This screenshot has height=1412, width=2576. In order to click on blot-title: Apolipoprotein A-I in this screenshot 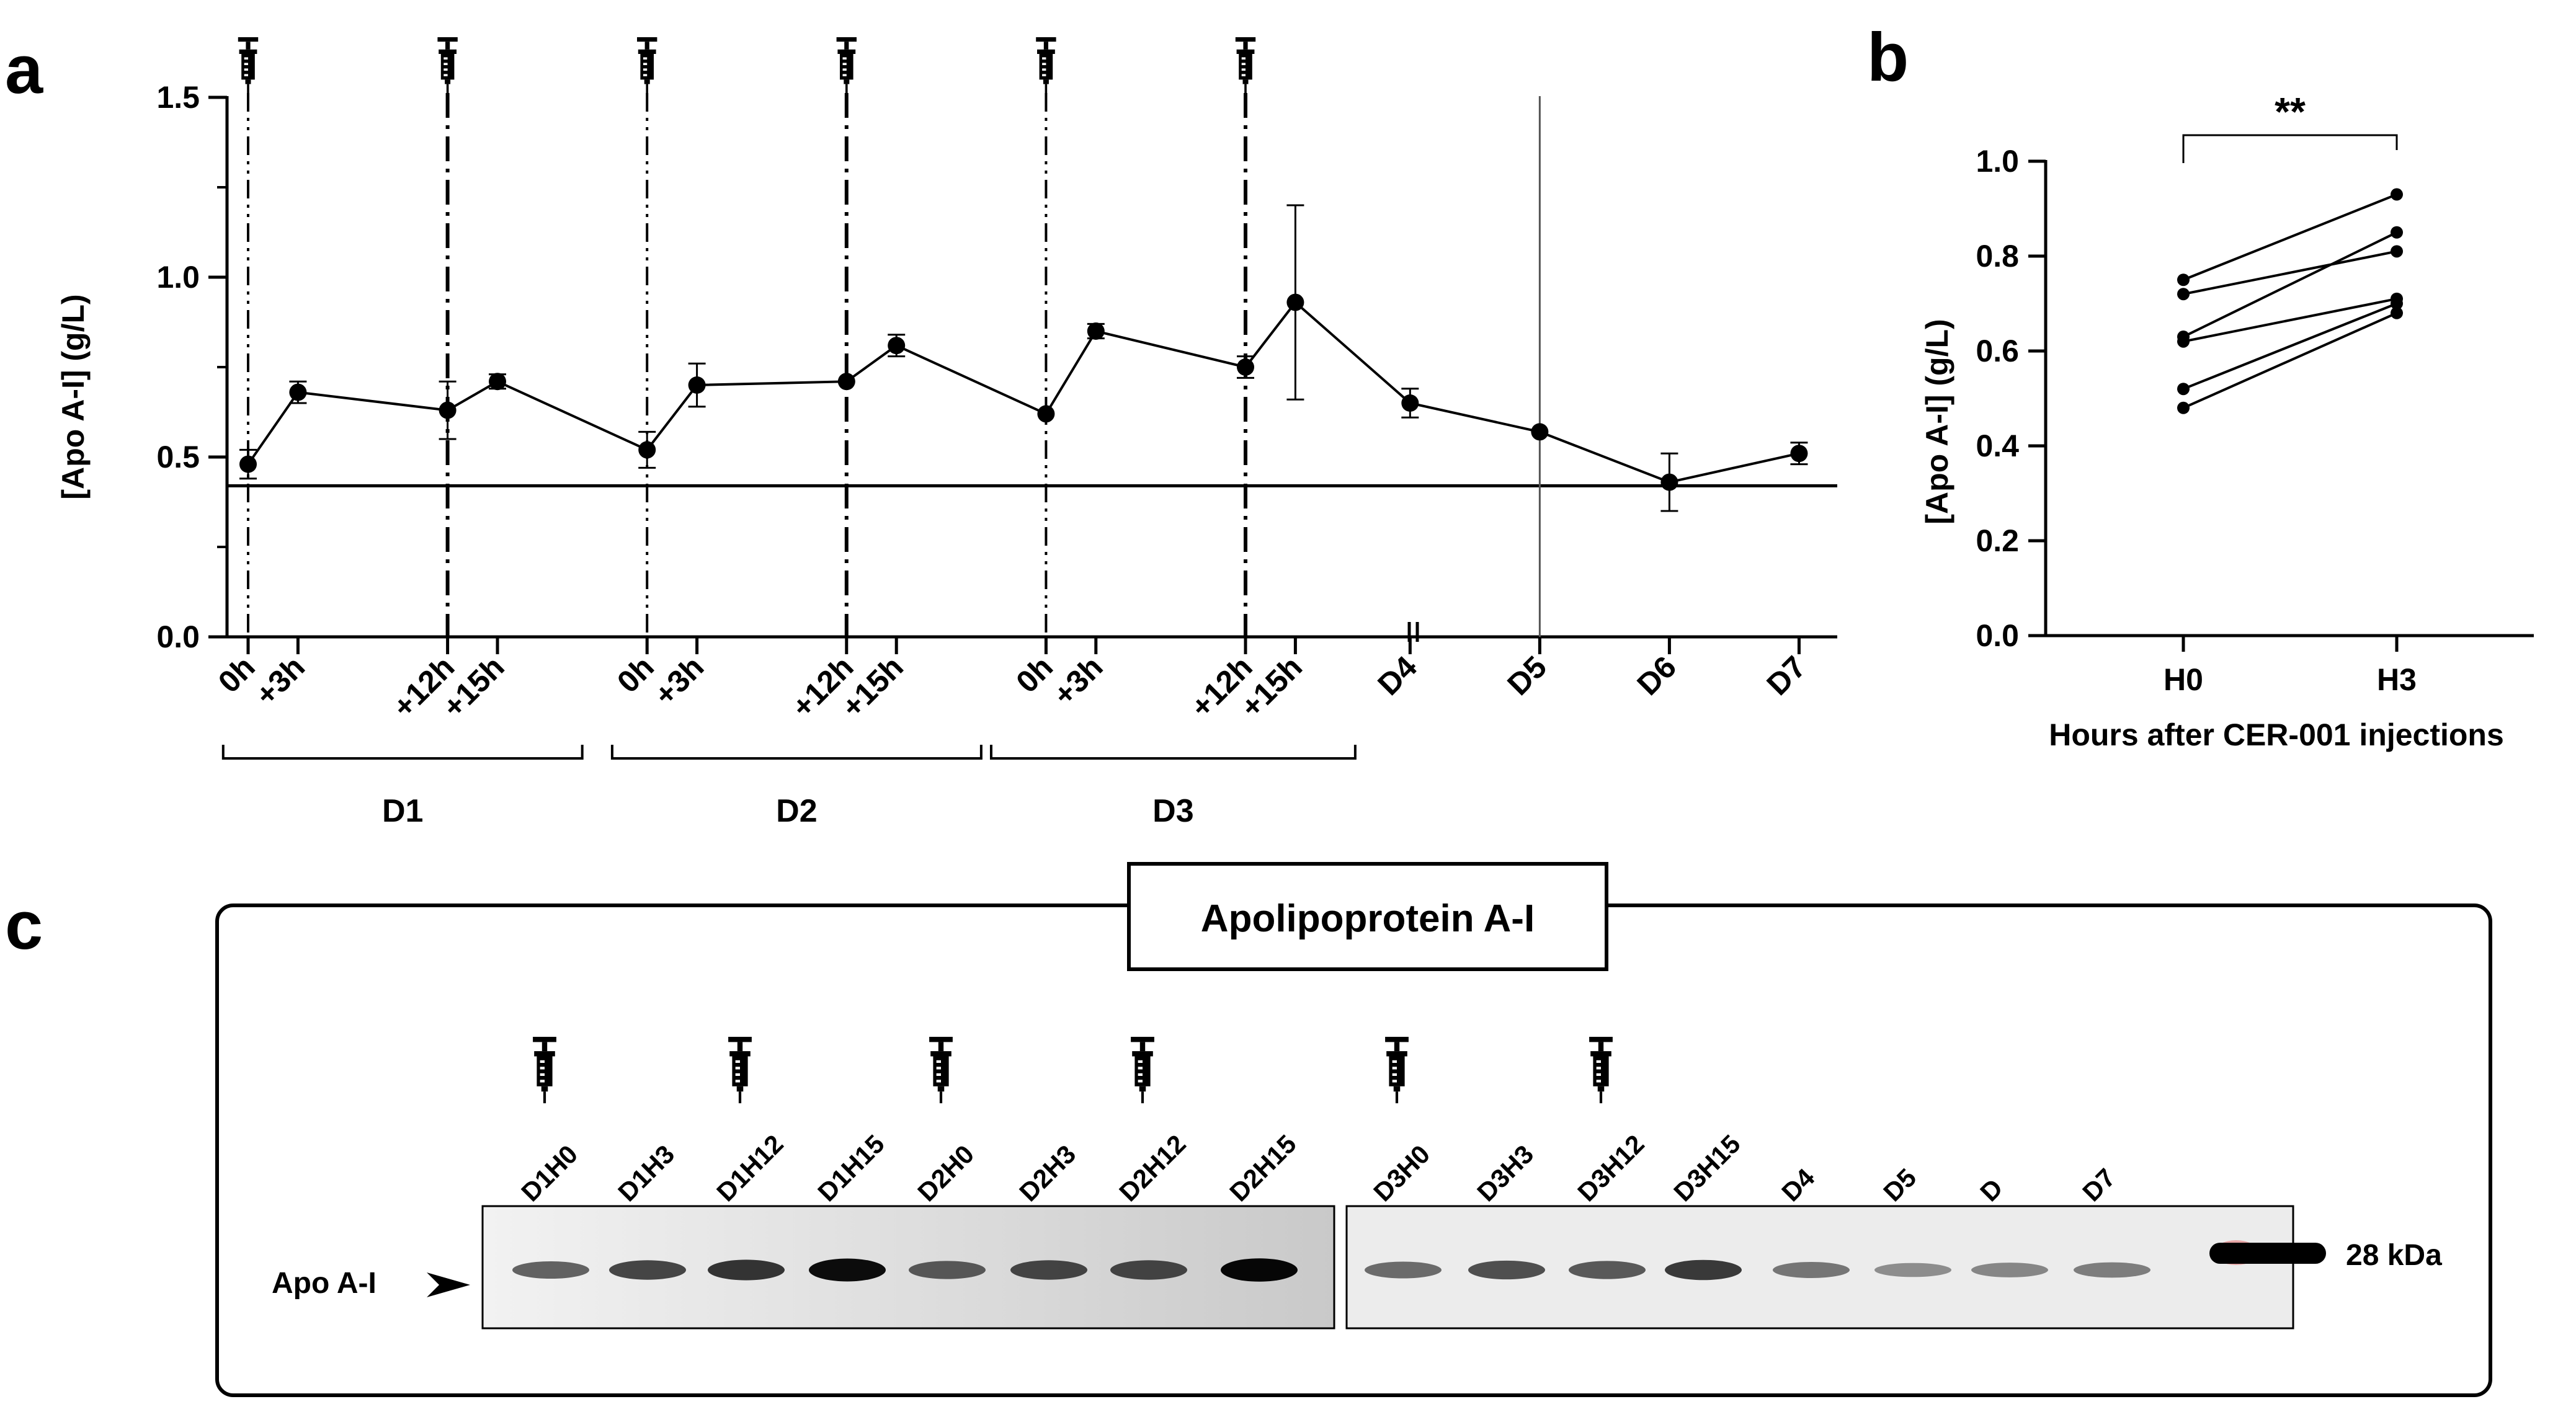, I will do `click(1368, 918)`.